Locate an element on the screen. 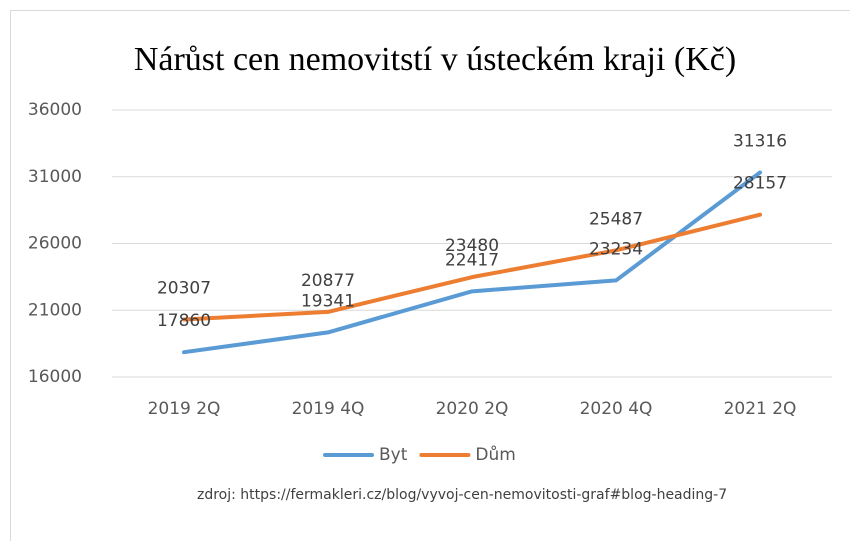 This screenshot has width=850, height=541. data-label: 28157 is located at coordinates (760, 184).